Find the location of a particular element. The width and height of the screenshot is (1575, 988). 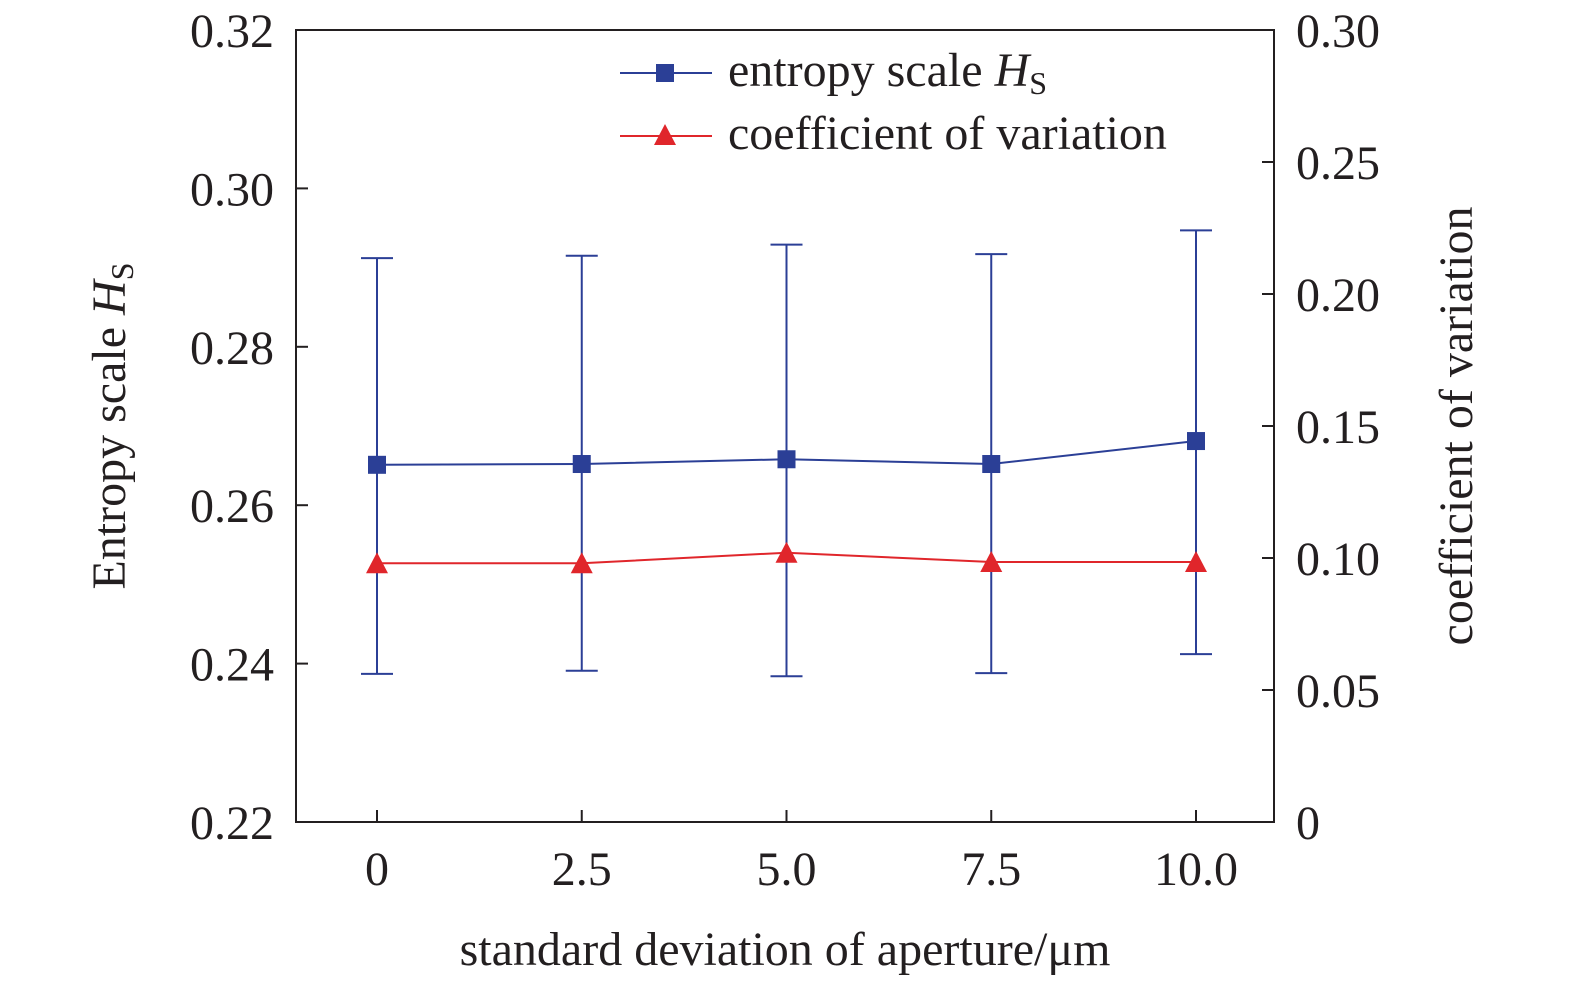

y-tick-label: 0.24 is located at coordinates (232, 665).